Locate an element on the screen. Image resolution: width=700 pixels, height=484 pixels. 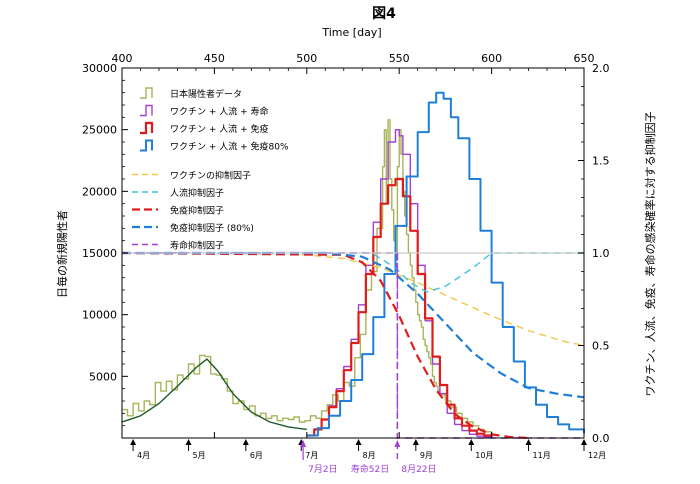
right-tick-label-5: 2.0 is located at coordinates (601, 68).